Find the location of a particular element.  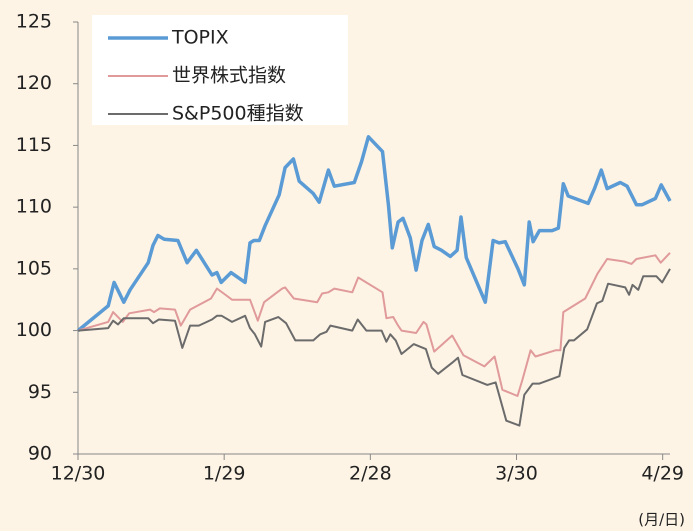

x-tick-label: 12/30 is located at coordinates (78, 474).